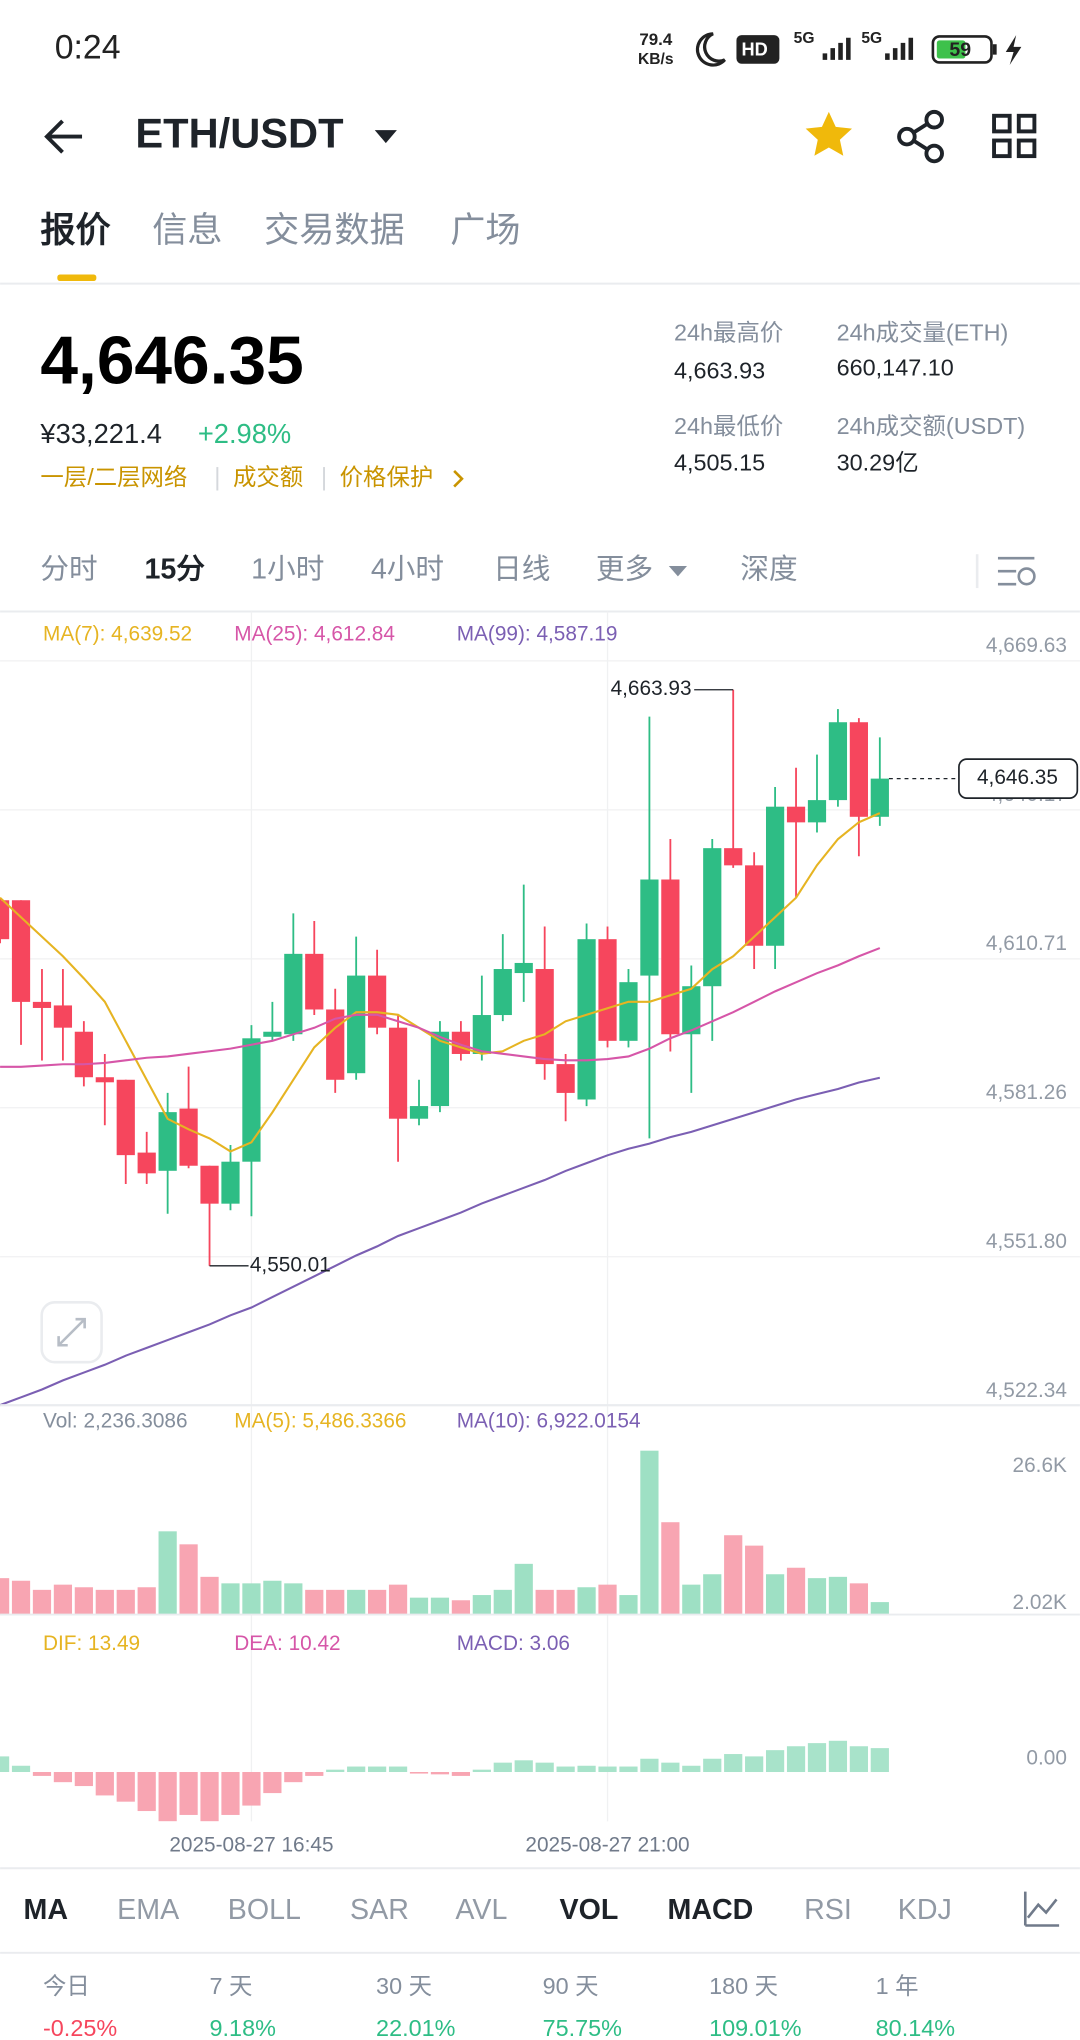  Describe the element at coordinates (1026, 645) in the screenshot. I see `y-tick-label: 4,669.63` at that location.